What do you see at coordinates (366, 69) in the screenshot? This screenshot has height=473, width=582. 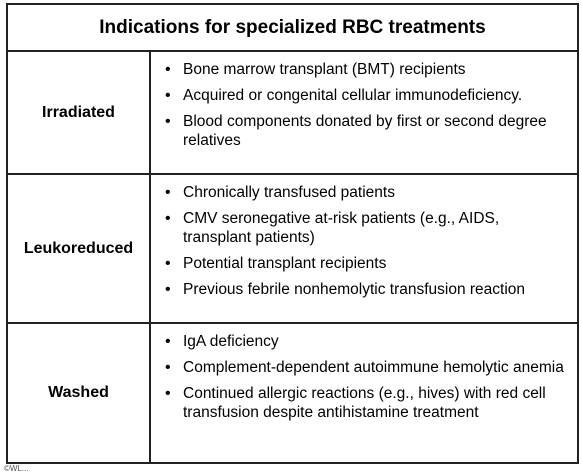 I see `list-item: Bone marrow transplant (BMT) recipients` at bounding box center [366, 69].